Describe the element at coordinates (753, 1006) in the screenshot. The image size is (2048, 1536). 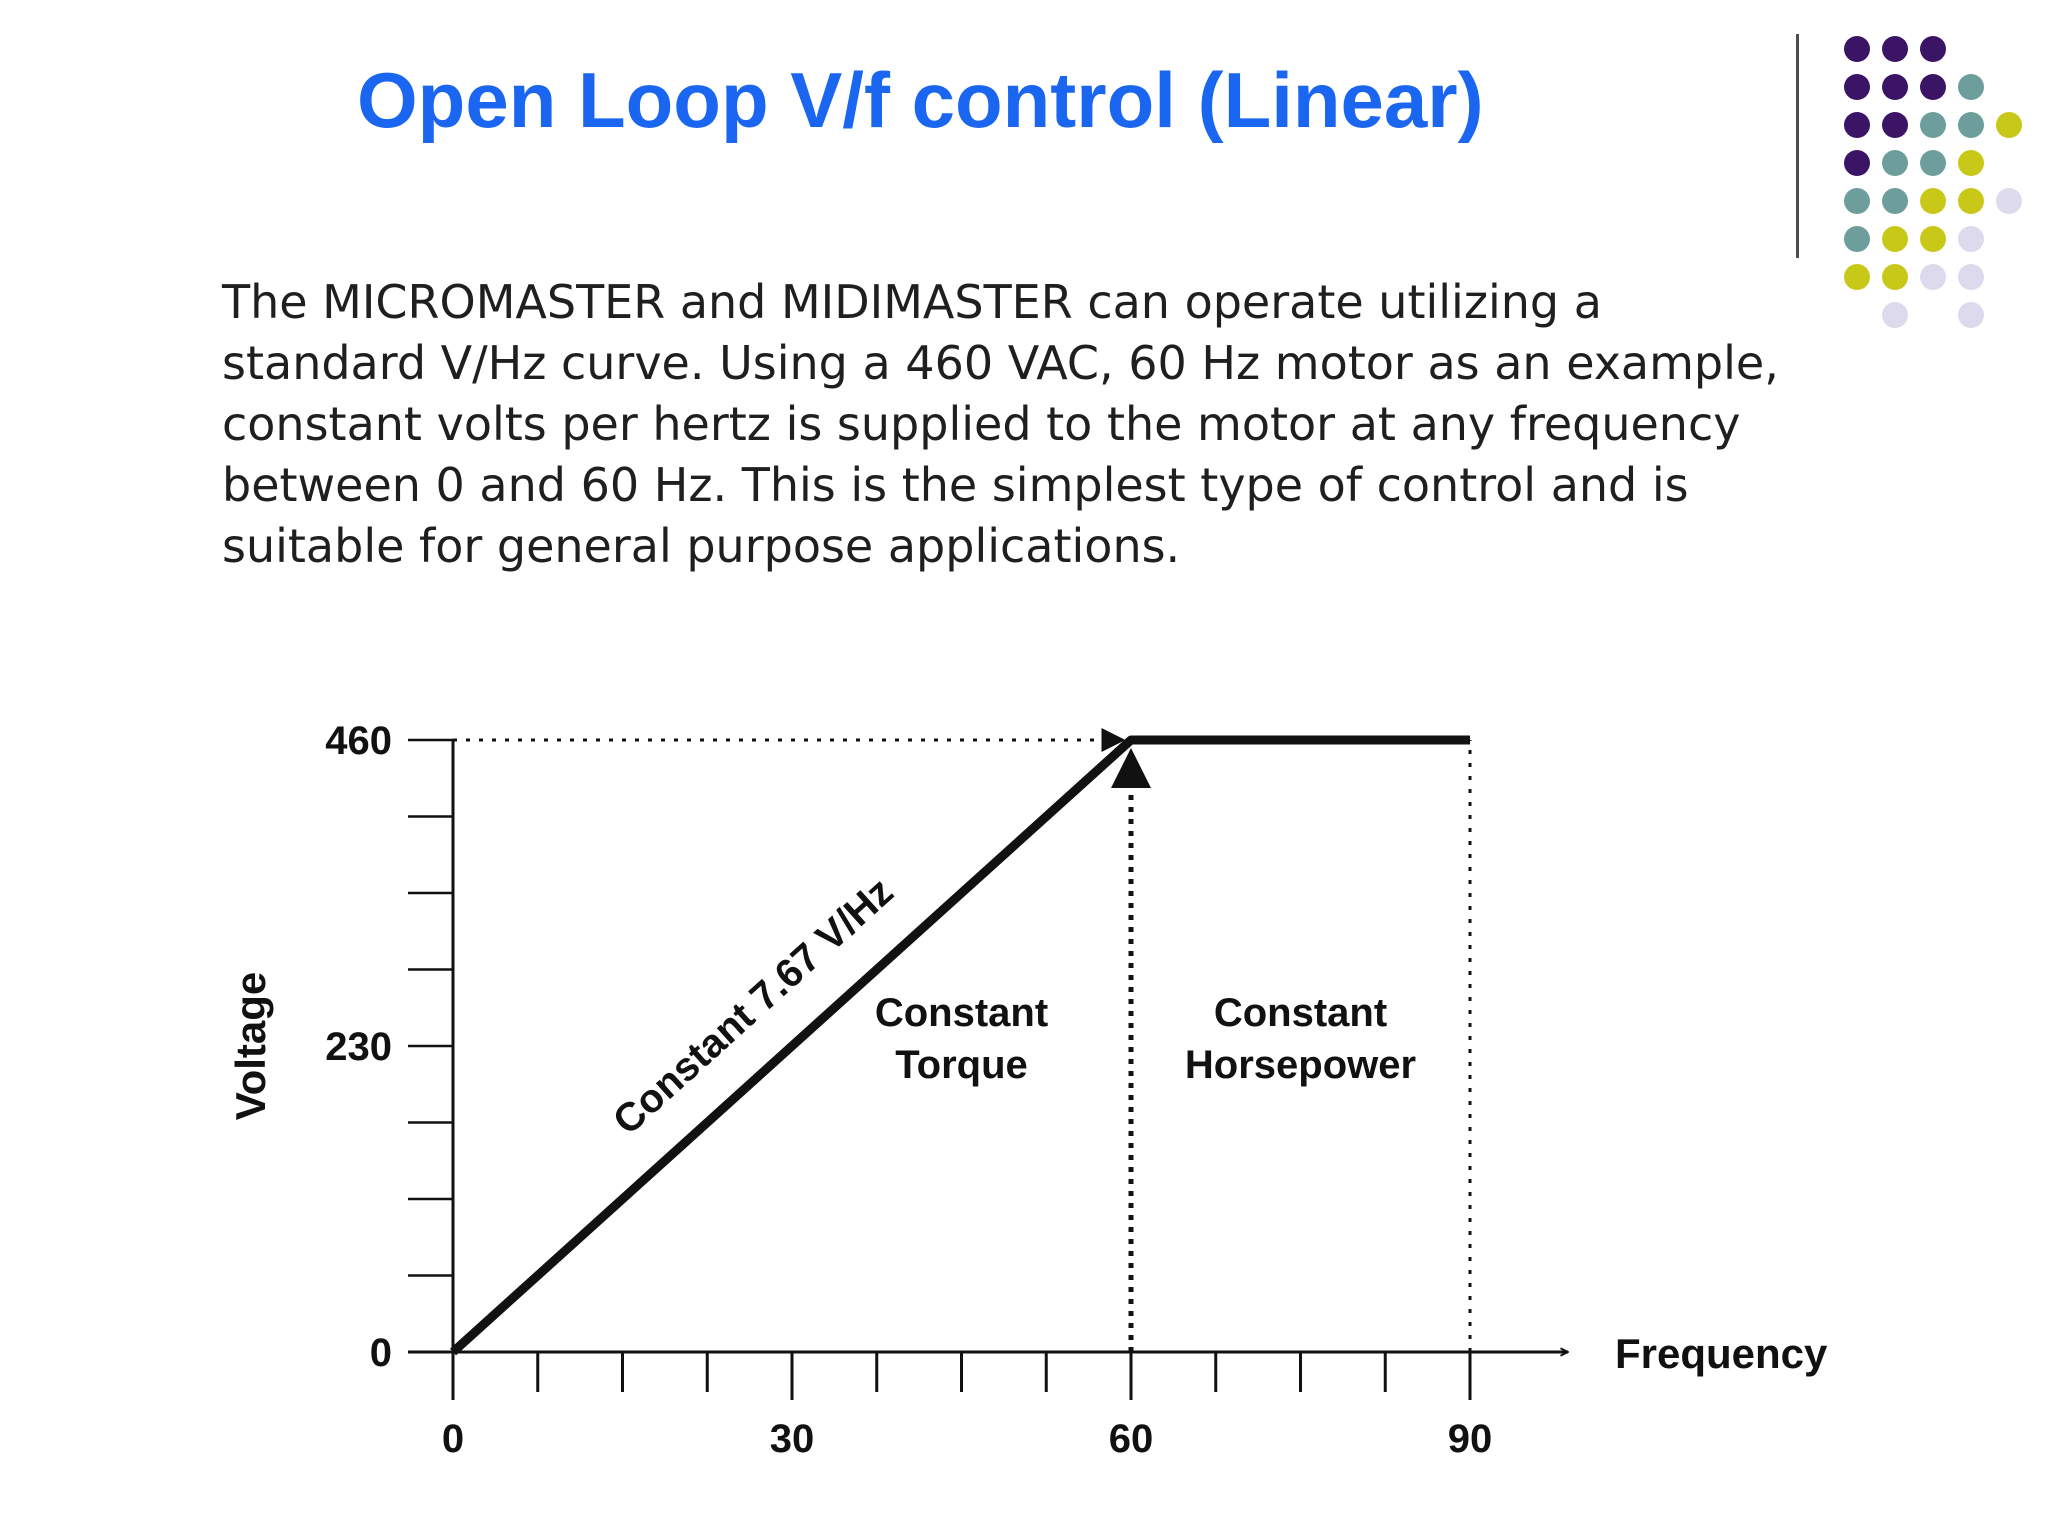
I see `slope-annotation: Constant 7.67 V/Hz` at that location.